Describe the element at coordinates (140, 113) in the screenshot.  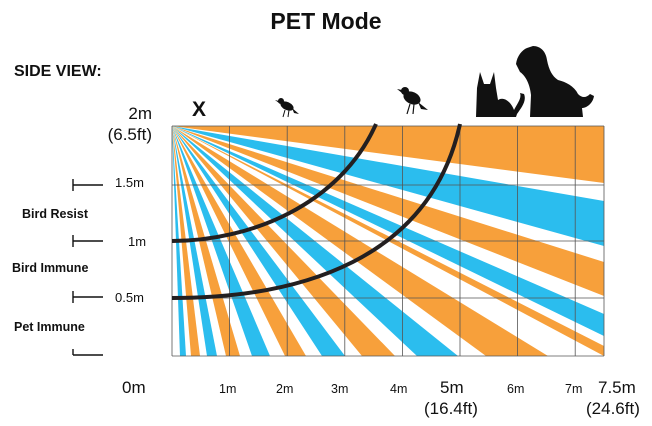
I see `height-top-label: 2m` at that location.